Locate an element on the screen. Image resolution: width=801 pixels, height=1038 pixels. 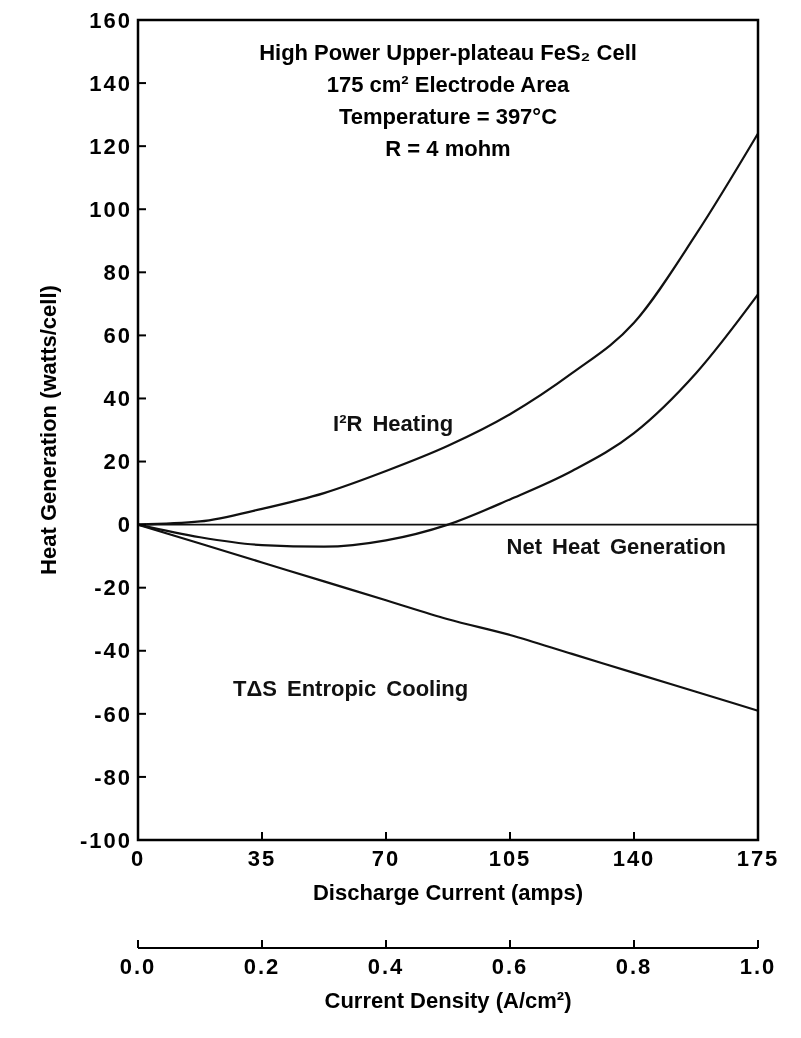
x2-tick-label: 0.6 is located at coordinates (510, 966).